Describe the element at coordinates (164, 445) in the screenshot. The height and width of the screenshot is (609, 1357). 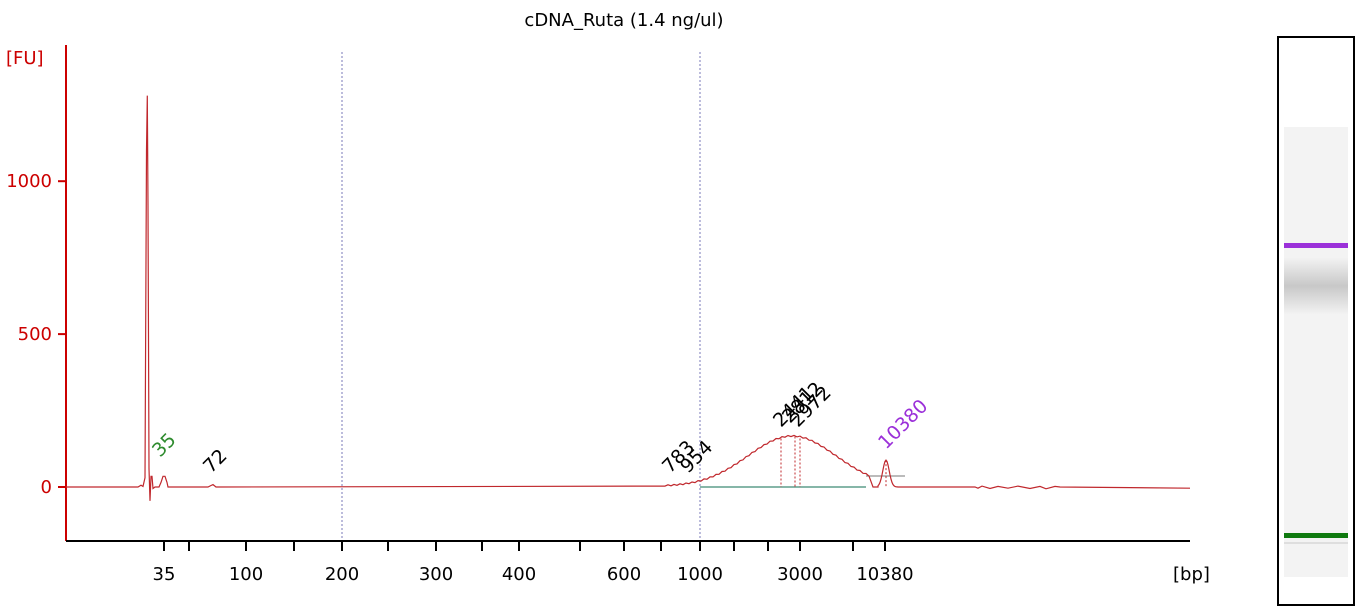
I see `peak-label: 35` at that location.